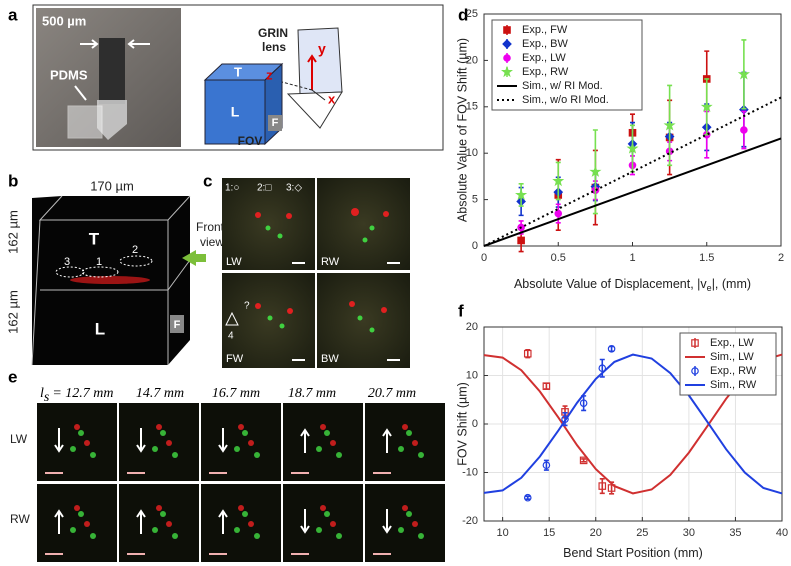 The image size is (791, 566). I want to click on axis-label: z, so click(269, 74).